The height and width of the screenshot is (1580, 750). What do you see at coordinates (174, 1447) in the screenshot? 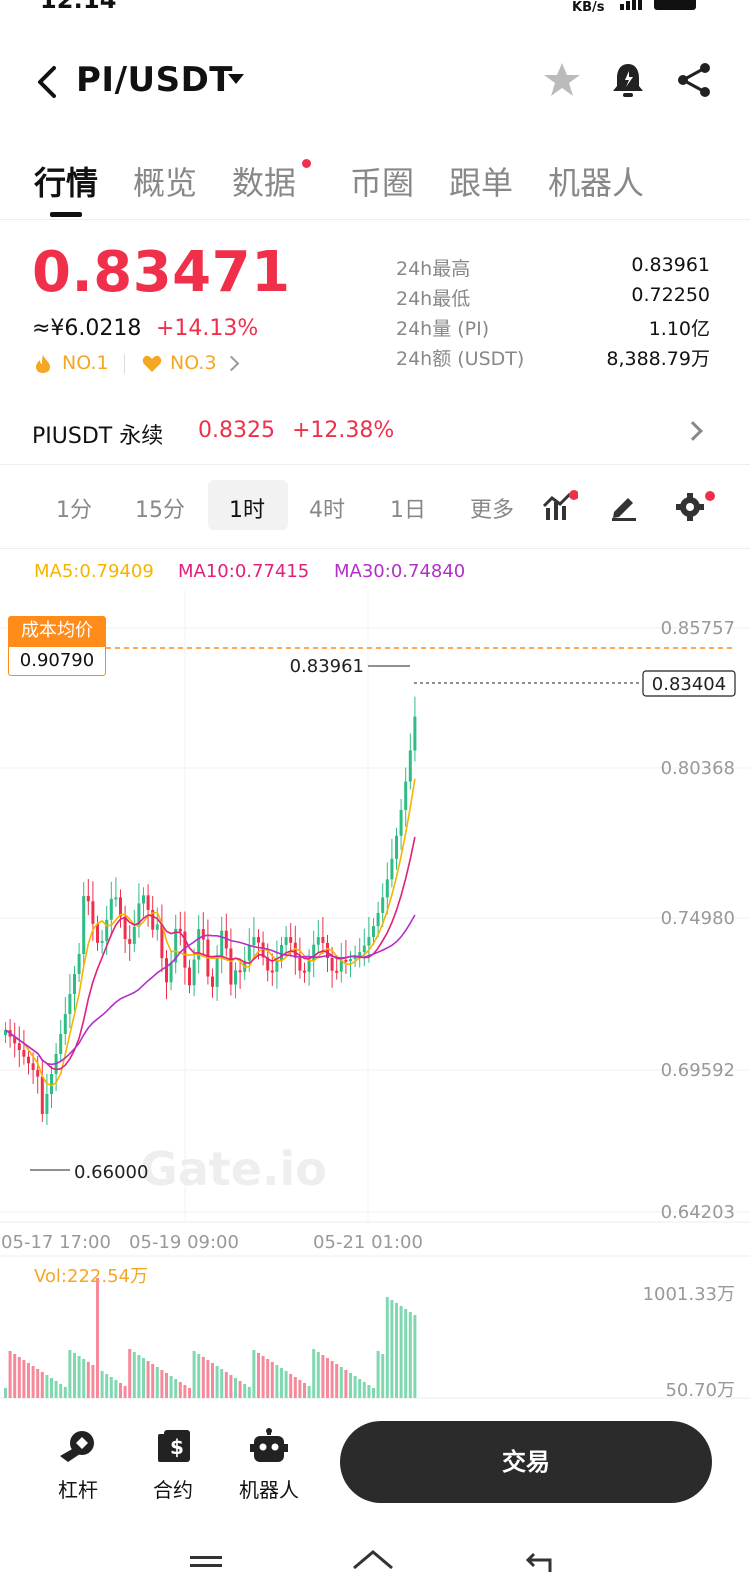
I see `contract-icon: $` at bounding box center [174, 1447].